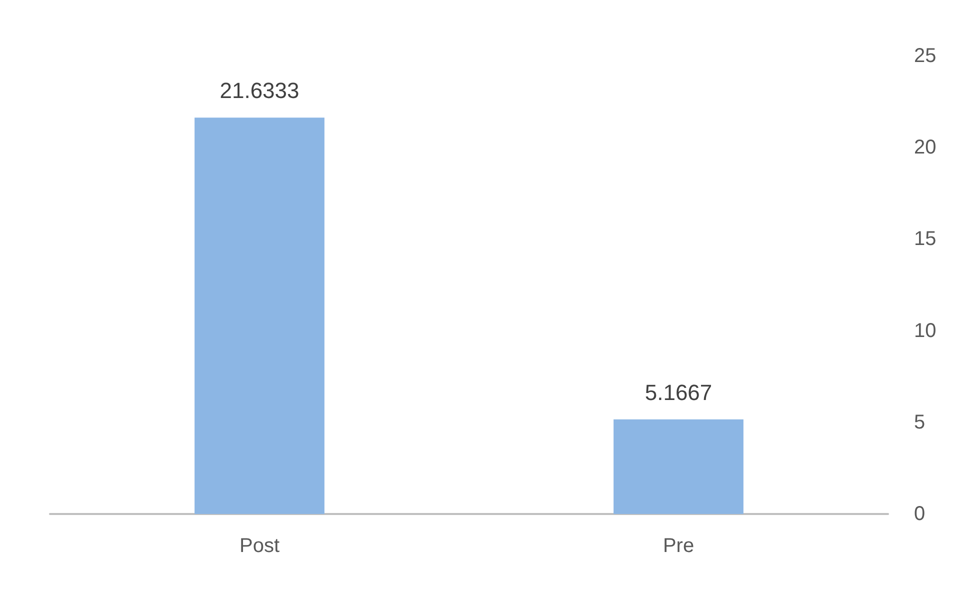 The image size is (959, 590). I want to click on data-label: 5.1667, so click(678, 392).